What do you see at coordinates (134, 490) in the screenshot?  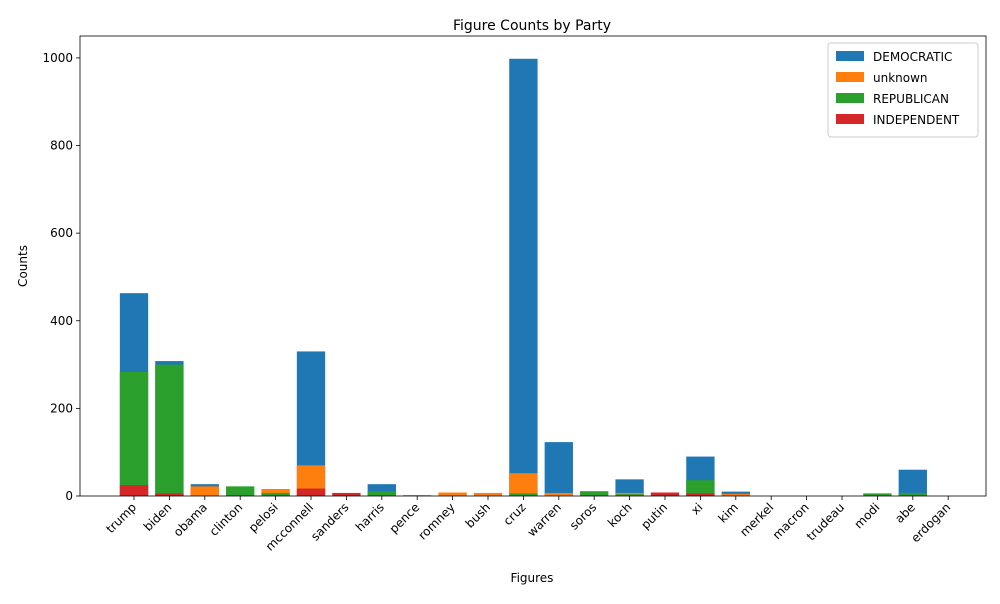 I see `bar-independent-trump` at bounding box center [134, 490].